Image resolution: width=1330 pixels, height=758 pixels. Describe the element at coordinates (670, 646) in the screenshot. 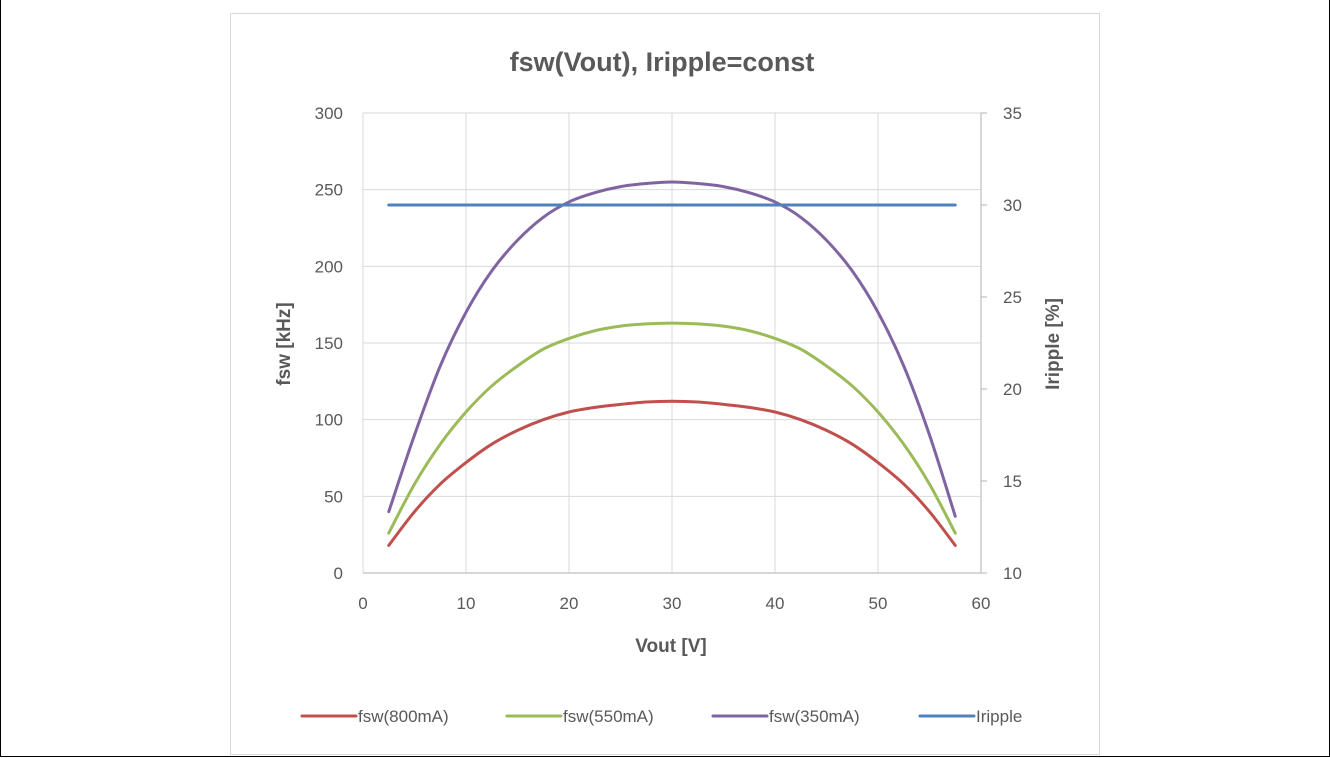

I see `x-axis-title: Vout [V]` at that location.